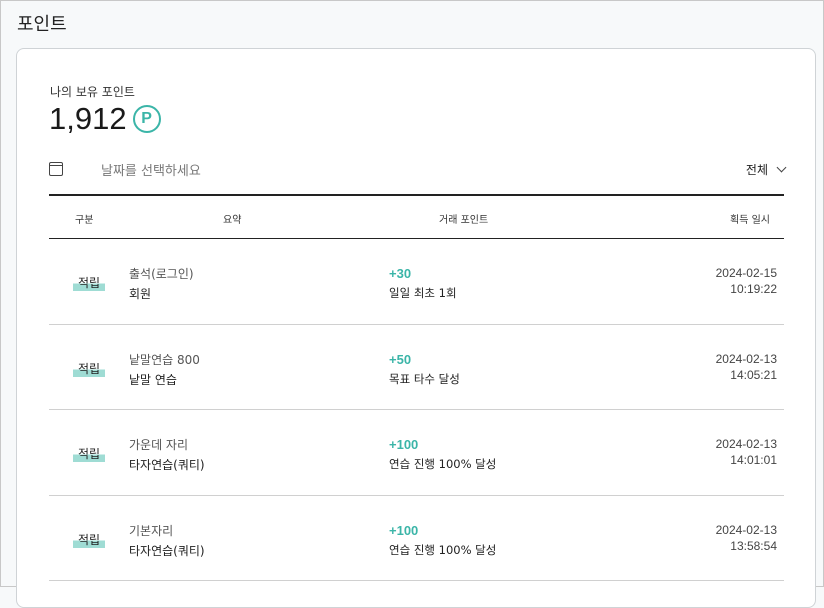  Describe the element at coordinates (781, 167) in the screenshot. I see `chevron-down-icon` at that location.